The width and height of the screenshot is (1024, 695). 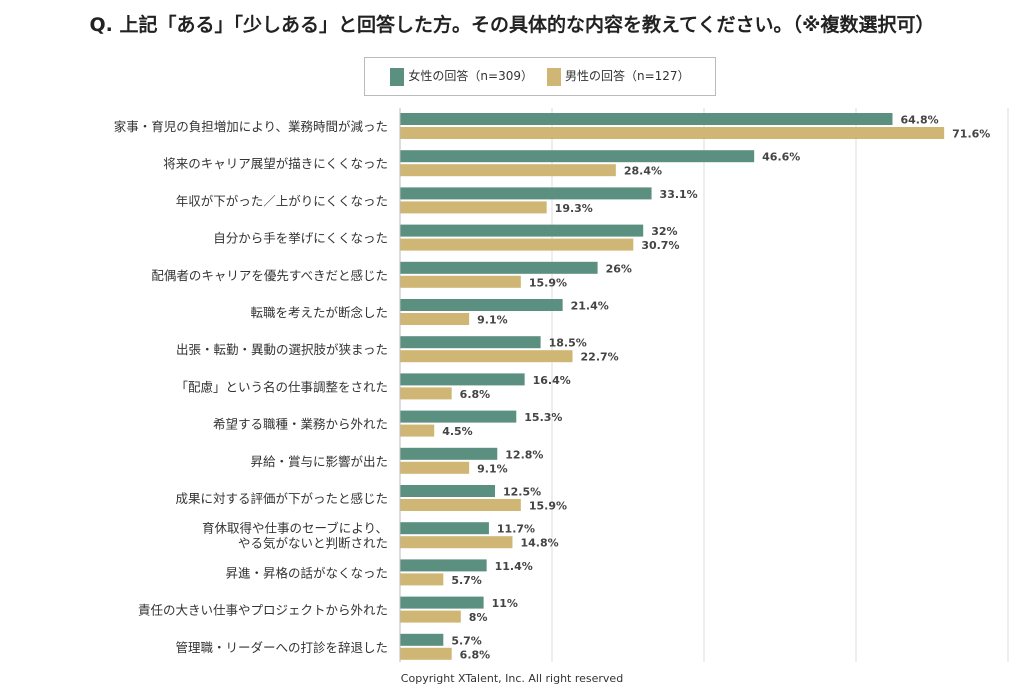 What do you see at coordinates (457, 431) in the screenshot?
I see `data-label: 4.5%` at bounding box center [457, 431].